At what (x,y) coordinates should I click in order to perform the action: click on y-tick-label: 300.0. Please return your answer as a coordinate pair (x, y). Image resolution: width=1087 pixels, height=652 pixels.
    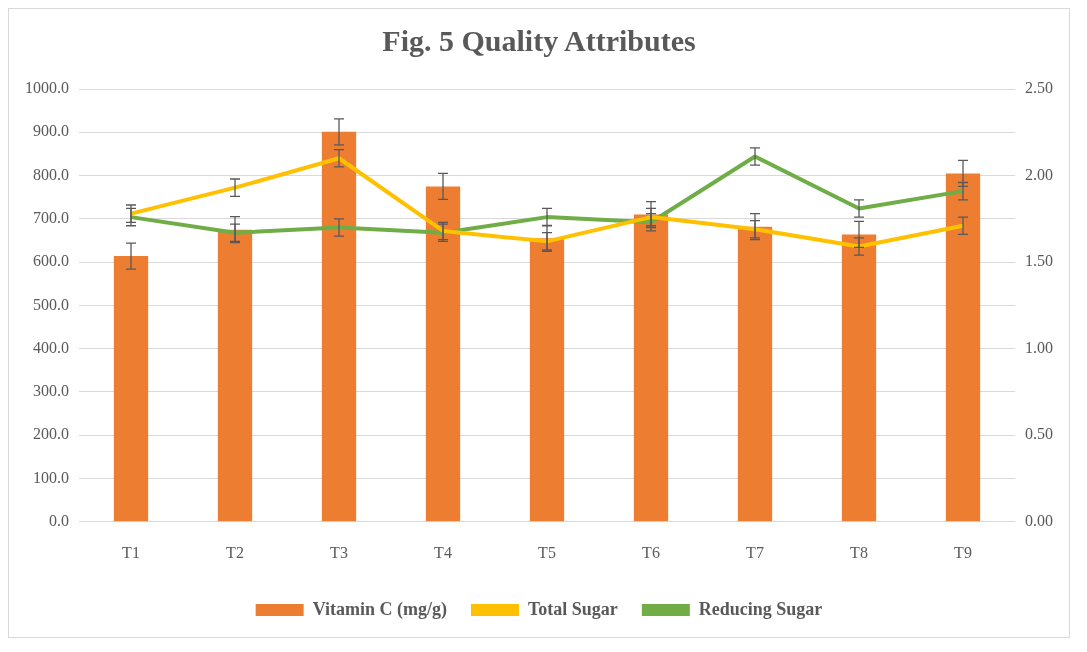
    Looking at the image, I should click on (51, 391).